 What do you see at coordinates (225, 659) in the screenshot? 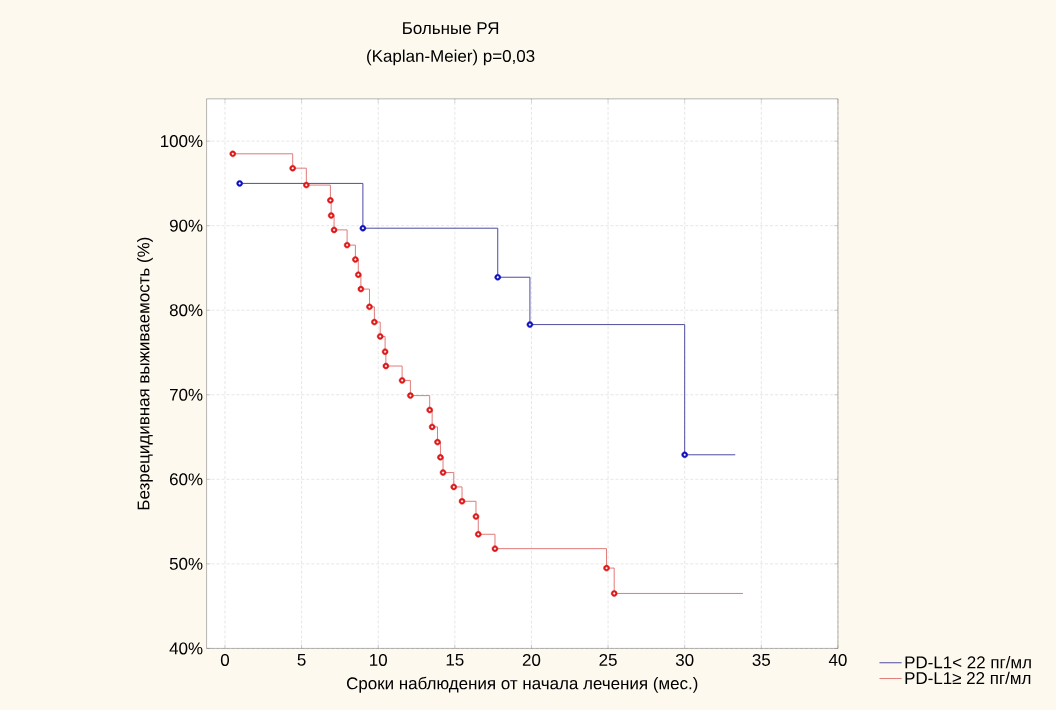
I see `x-tick-label: 0` at bounding box center [225, 659].